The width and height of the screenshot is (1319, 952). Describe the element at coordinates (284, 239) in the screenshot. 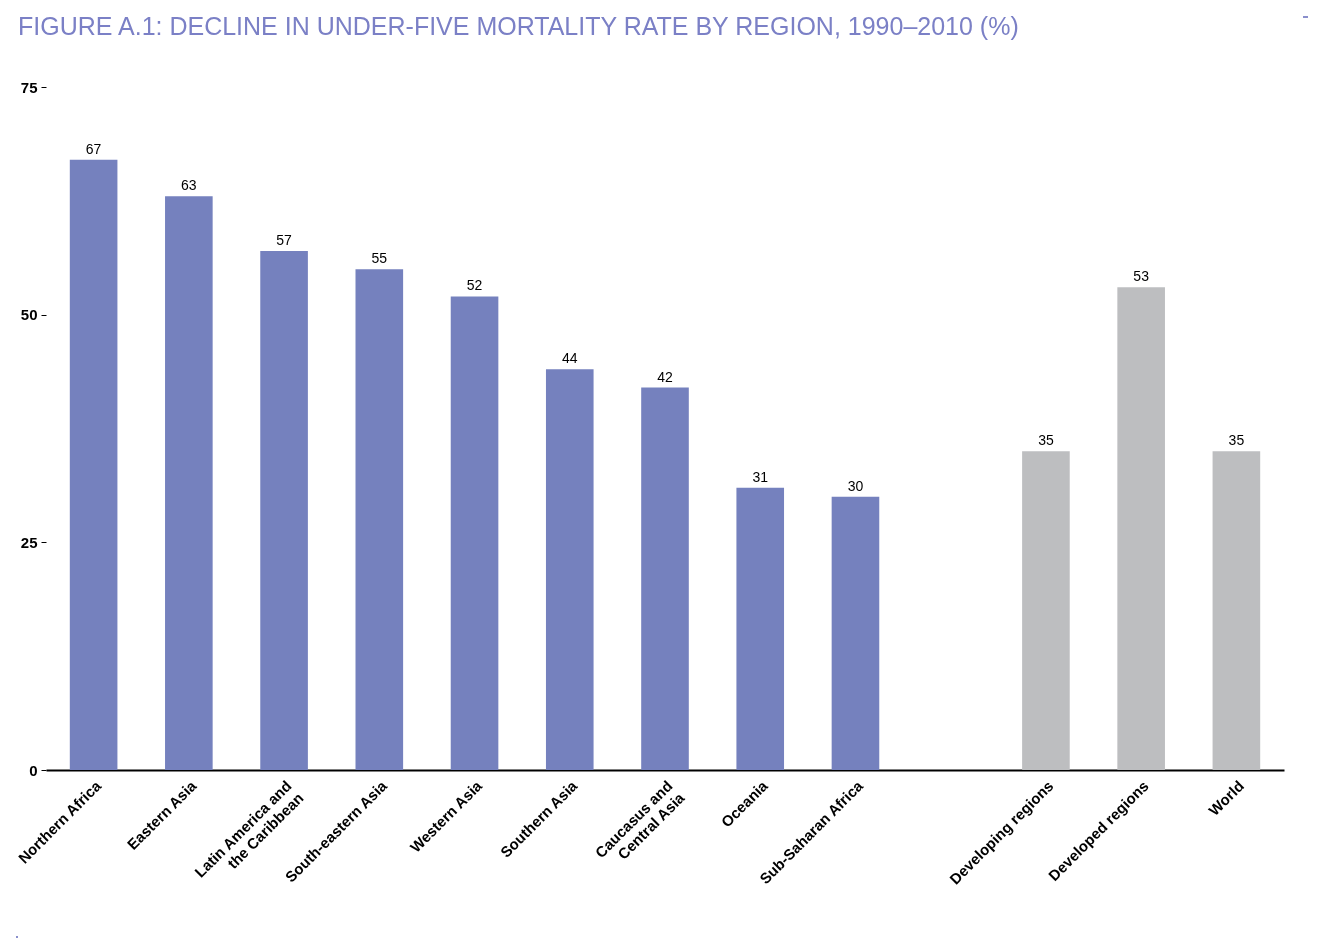

I see `data-label: 57` at that location.